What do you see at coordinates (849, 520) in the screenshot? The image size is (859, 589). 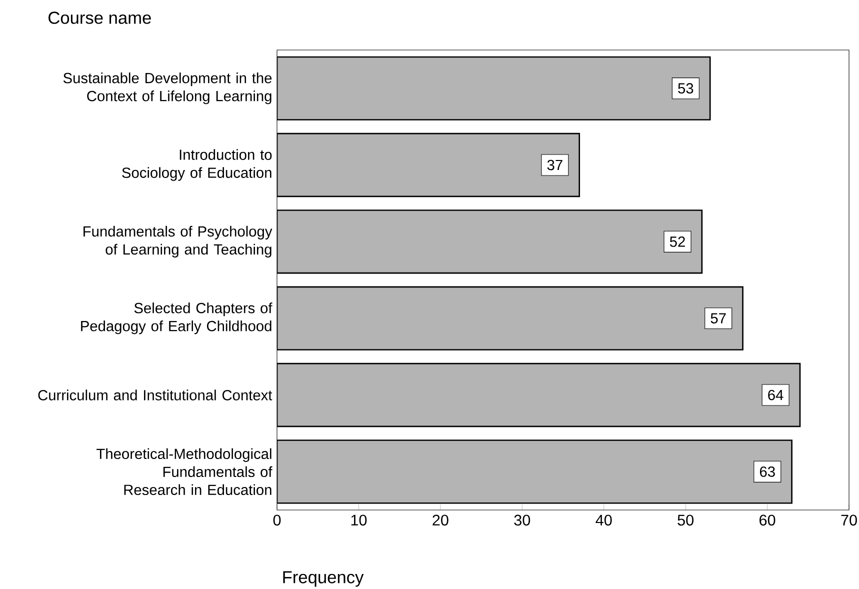 I see `x-tick-label: 70` at bounding box center [849, 520].